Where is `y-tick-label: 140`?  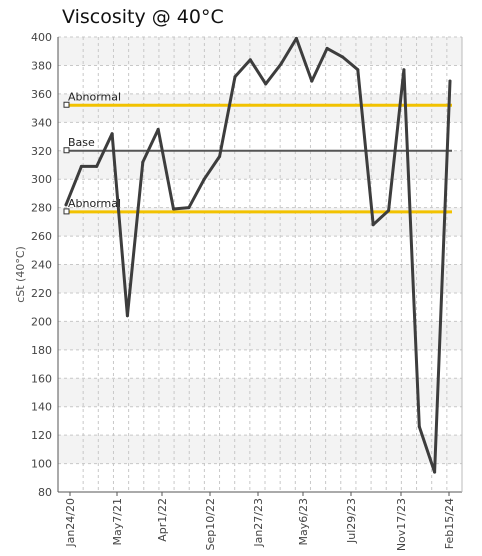 y-tick-label: 140 is located at coordinates (41, 407).